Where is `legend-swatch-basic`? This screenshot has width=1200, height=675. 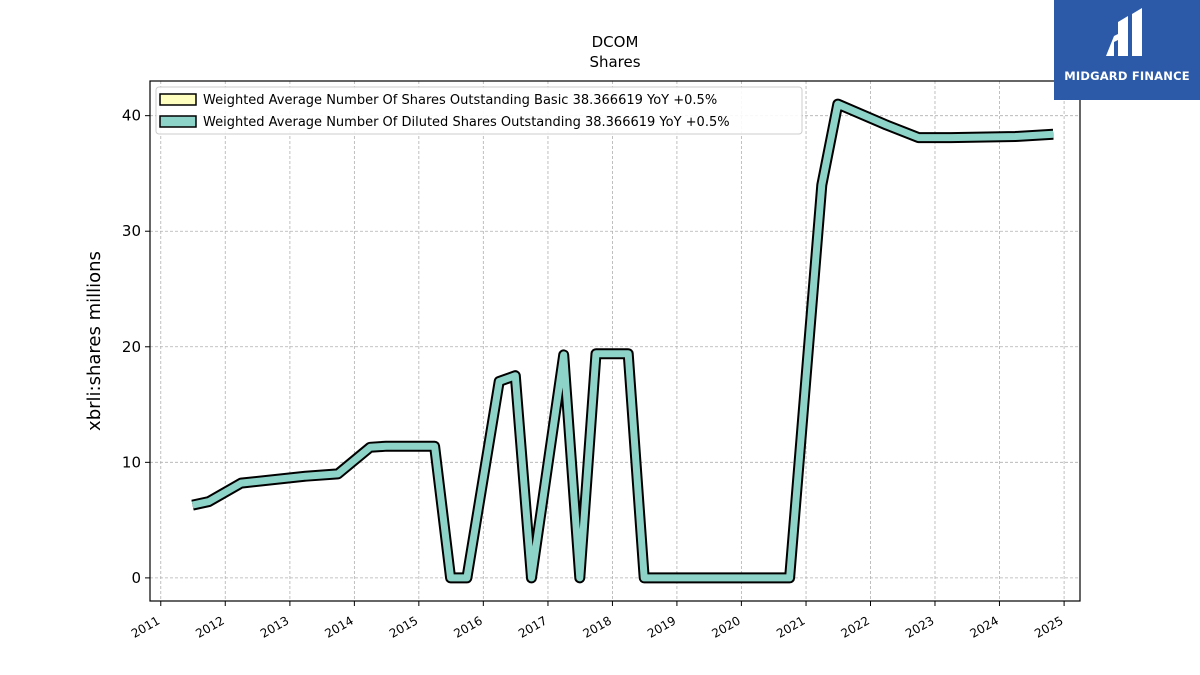 legend-swatch-basic is located at coordinates (178, 99).